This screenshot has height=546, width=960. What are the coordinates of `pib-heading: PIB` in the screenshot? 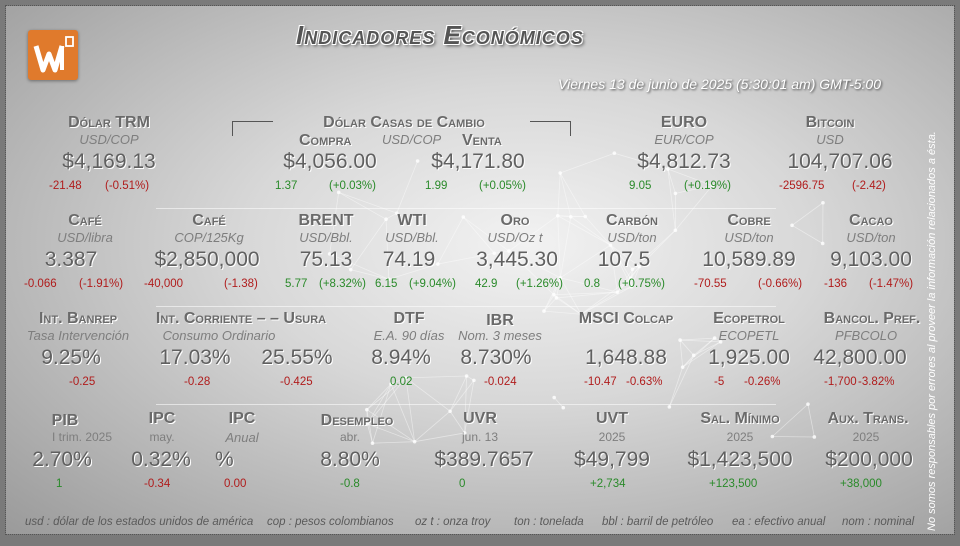 It's located at (65, 421).